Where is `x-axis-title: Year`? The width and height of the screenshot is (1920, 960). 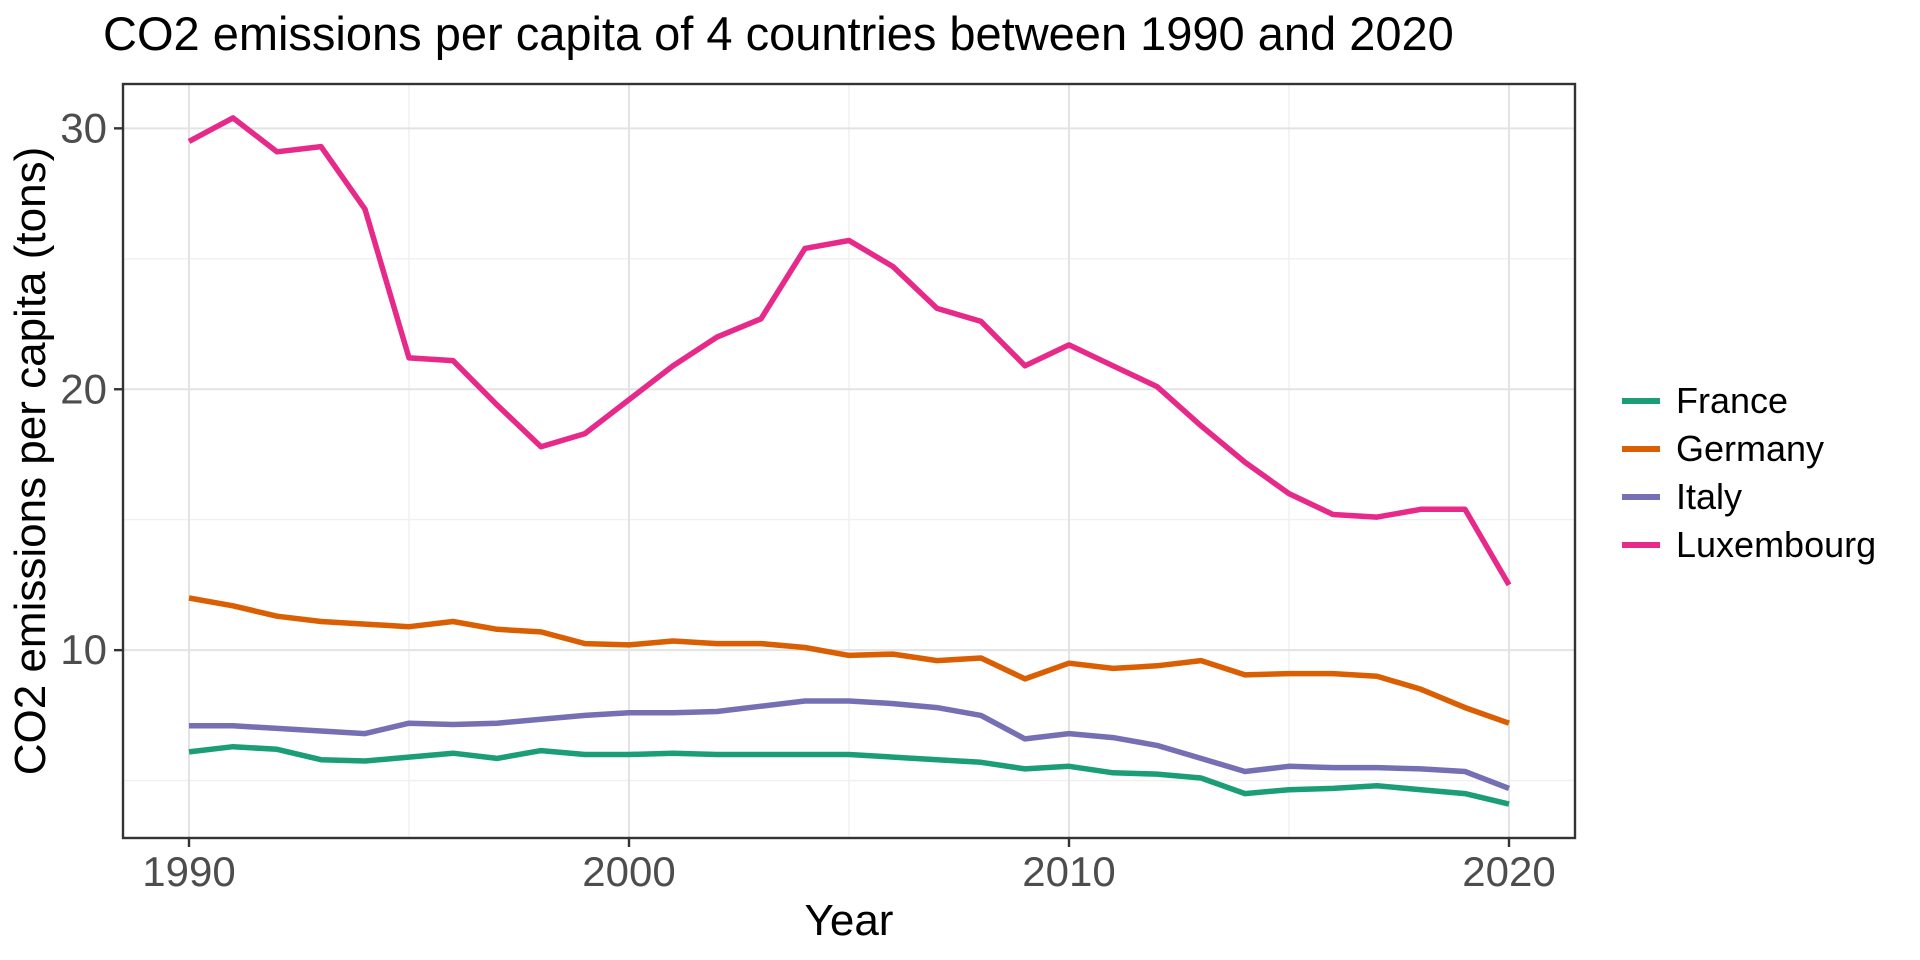 x-axis-title: Year is located at coordinates (849, 920).